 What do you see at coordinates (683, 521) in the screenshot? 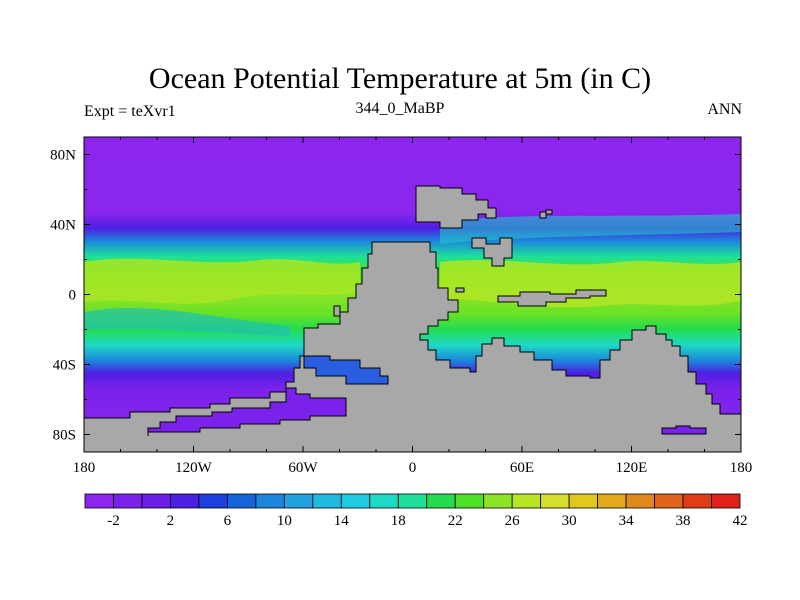
I see `colorbar-label: 38` at bounding box center [683, 521].